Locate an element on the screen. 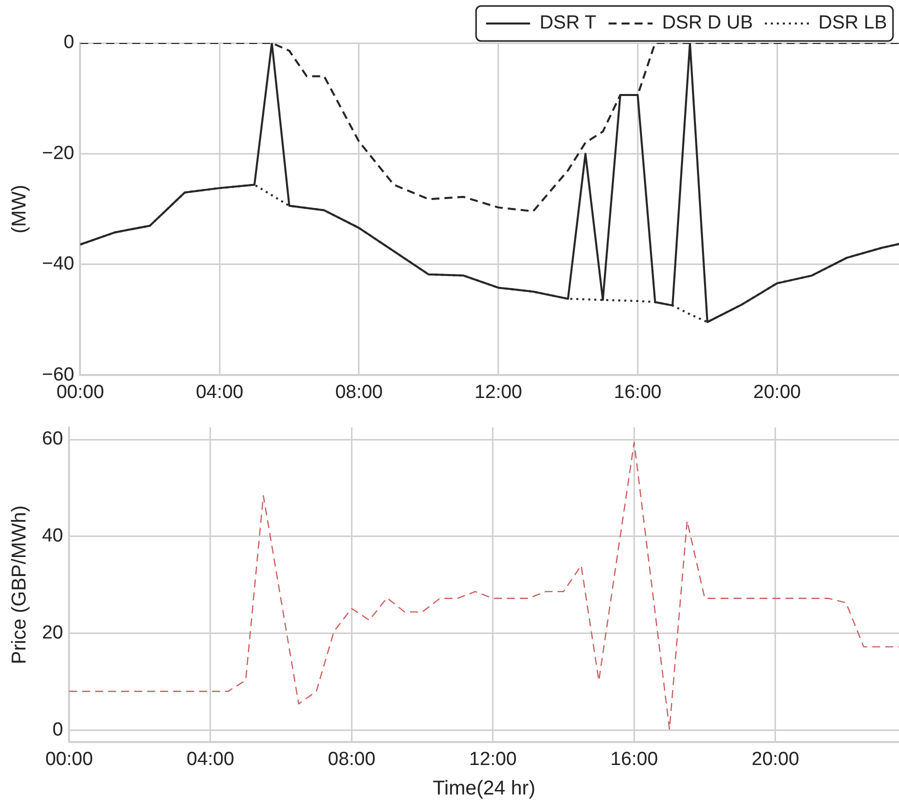  y-axis-title: (MW) is located at coordinates (19, 209).